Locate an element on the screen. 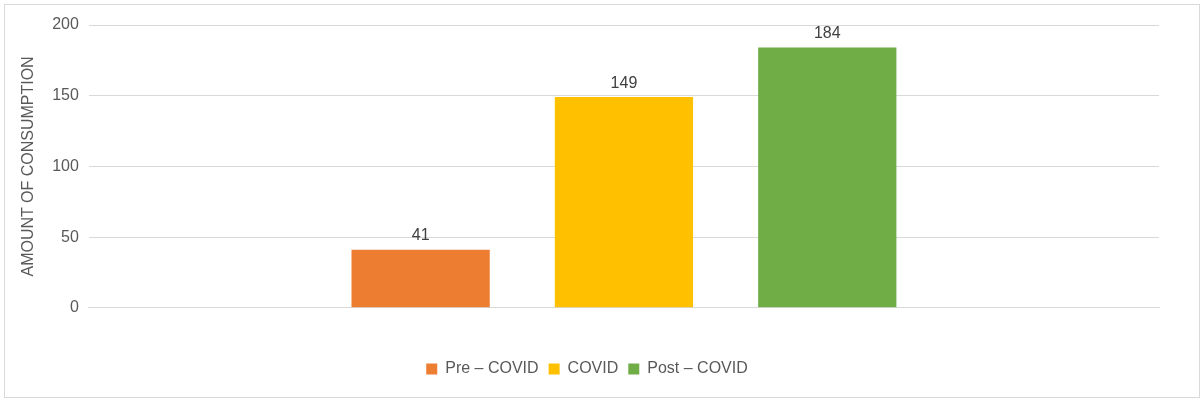 This screenshot has height=401, width=1204. y-tick-label: 50 is located at coordinates (70, 236).